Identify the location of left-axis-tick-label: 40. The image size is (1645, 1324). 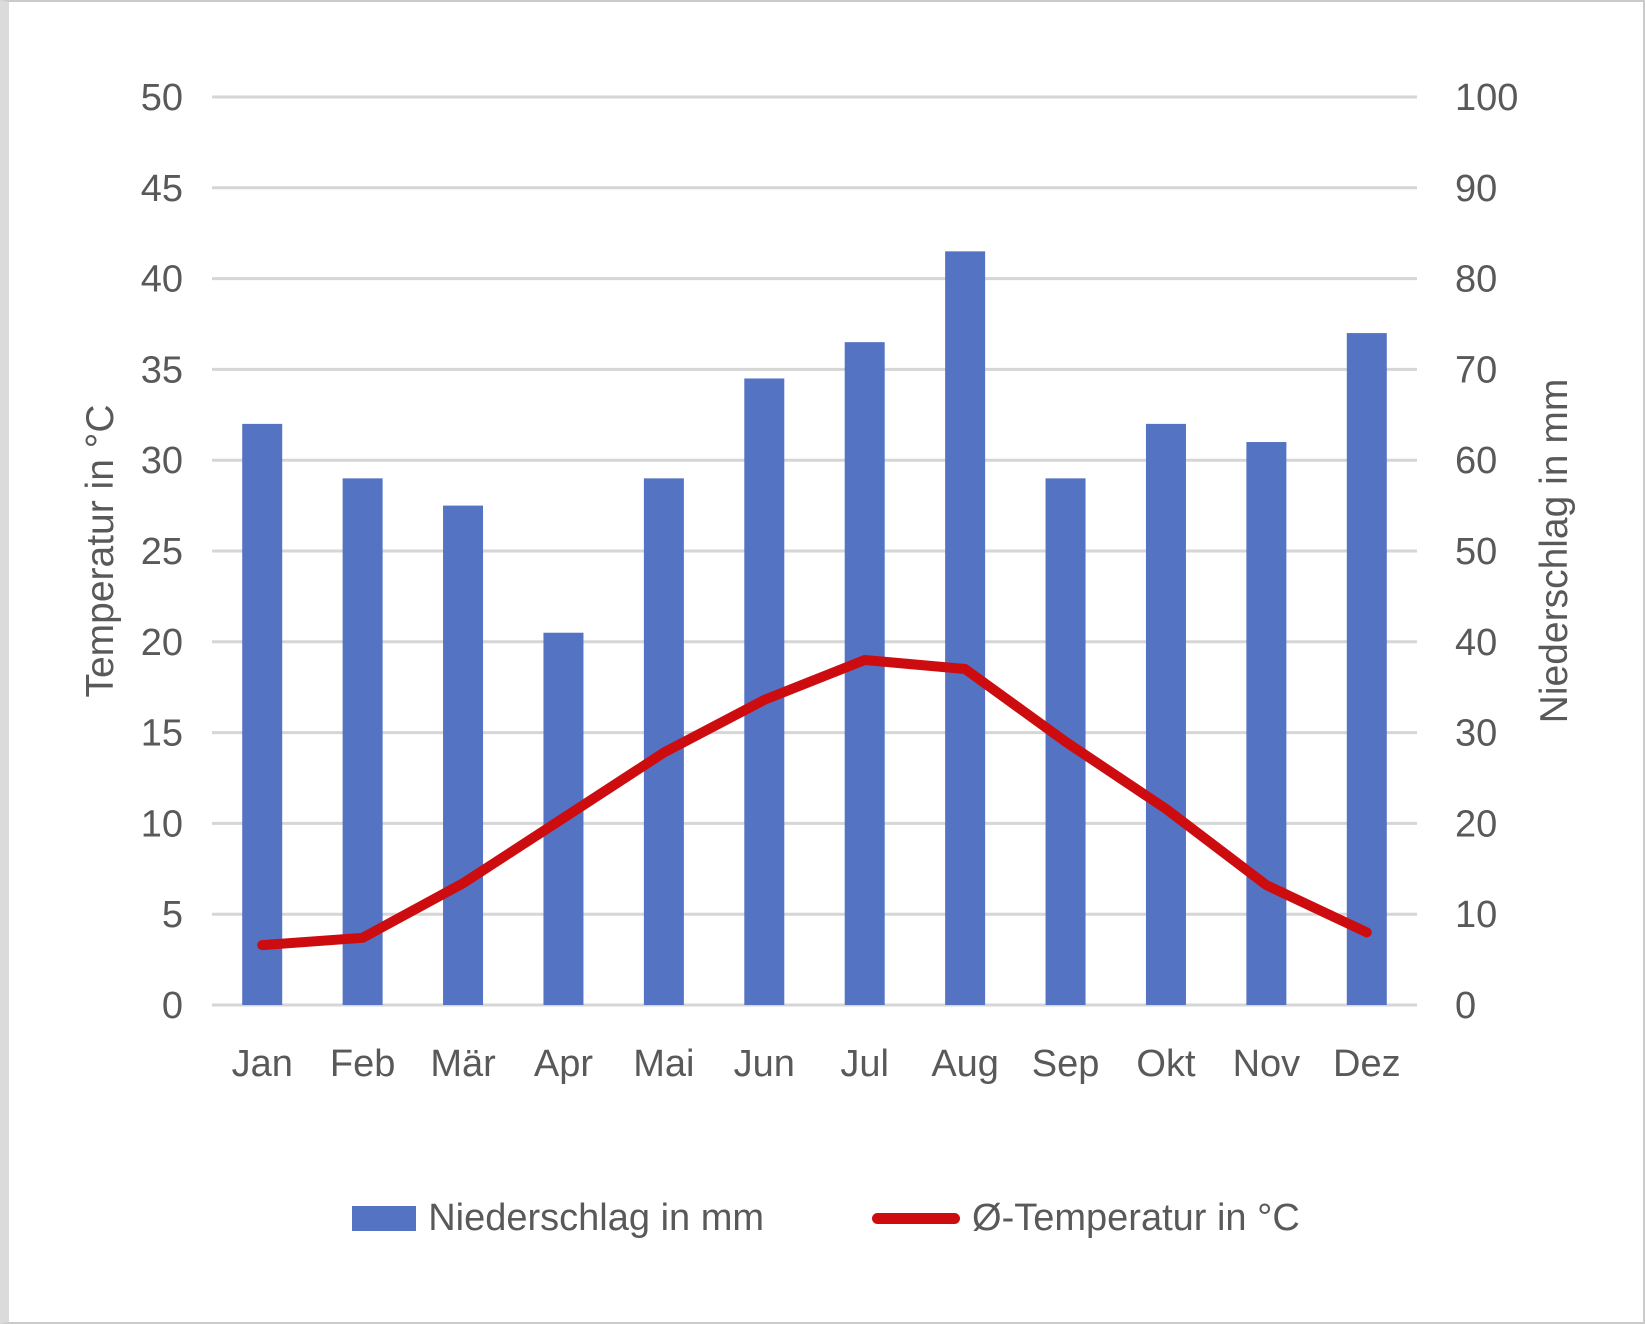
(162, 280).